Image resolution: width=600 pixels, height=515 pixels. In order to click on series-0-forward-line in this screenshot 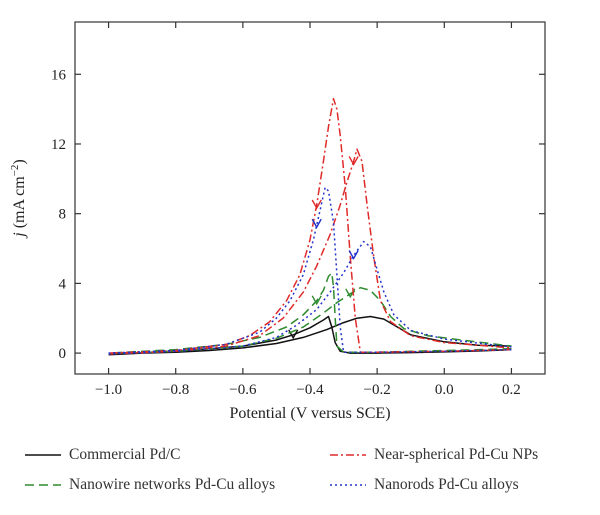, I will do `click(310, 335)`.